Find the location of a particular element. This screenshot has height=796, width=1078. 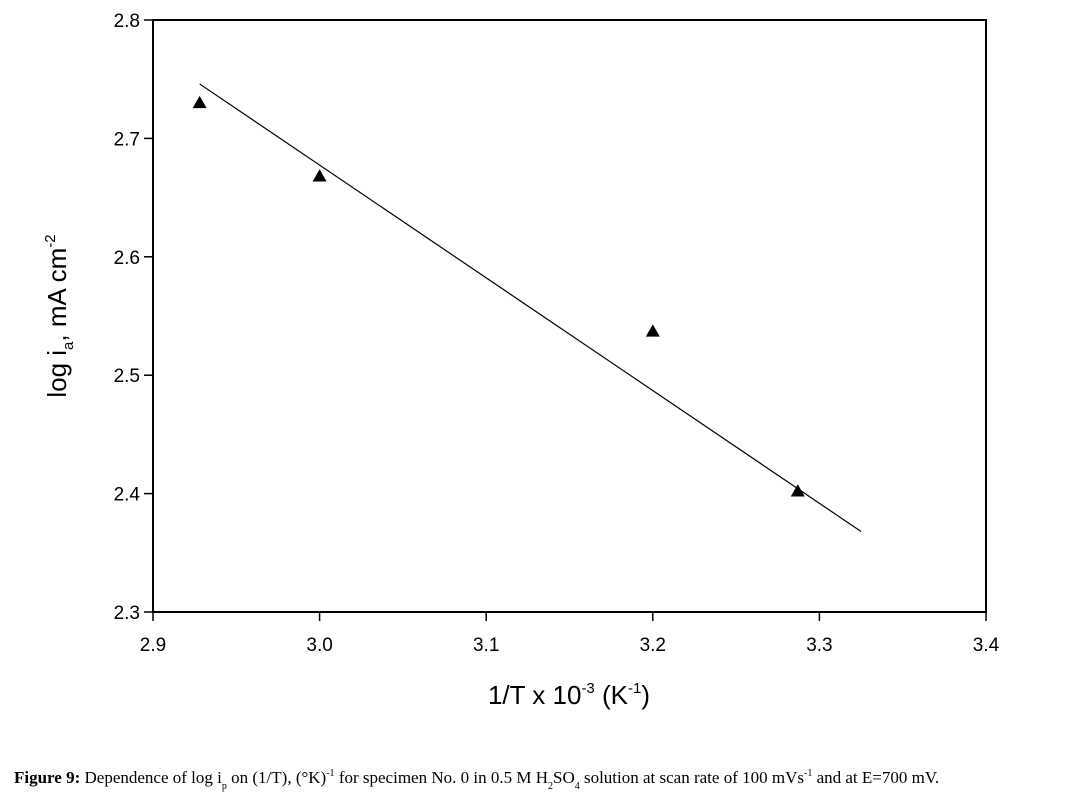

x-axis-title: 1/T x 10-3 (K-1) is located at coordinates (569, 695).